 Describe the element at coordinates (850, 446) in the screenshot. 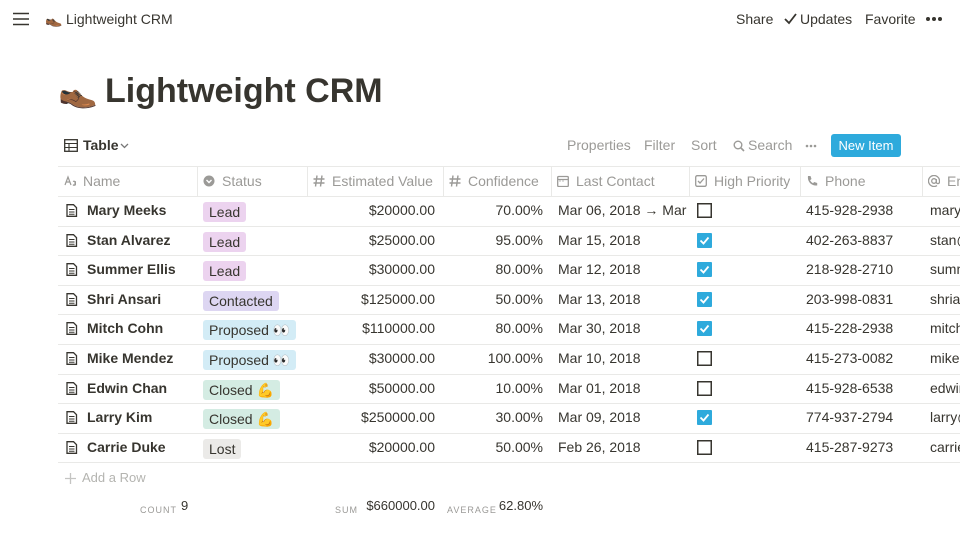

I see `phone-cell: 415-287-9273` at that location.